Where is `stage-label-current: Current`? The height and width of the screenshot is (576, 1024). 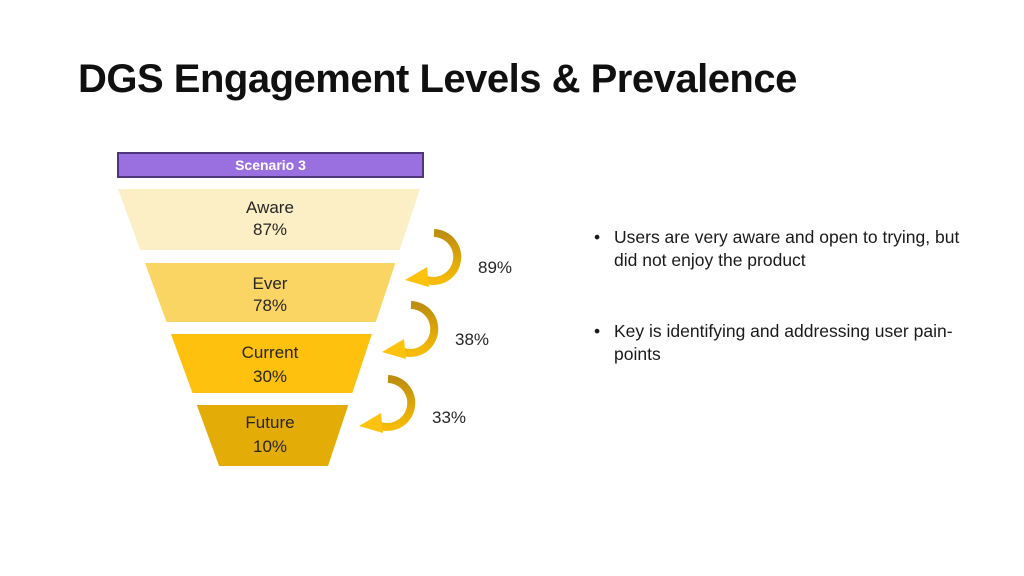 stage-label-current: Current is located at coordinates (270, 352).